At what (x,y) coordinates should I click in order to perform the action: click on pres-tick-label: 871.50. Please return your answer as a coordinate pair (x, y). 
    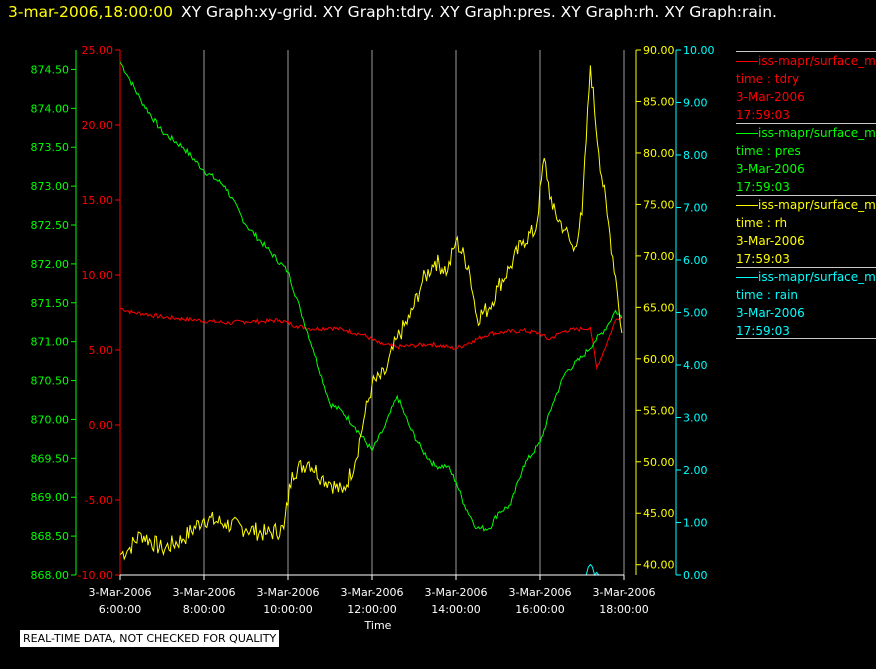
    Looking at the image, I should click on (50, 303).